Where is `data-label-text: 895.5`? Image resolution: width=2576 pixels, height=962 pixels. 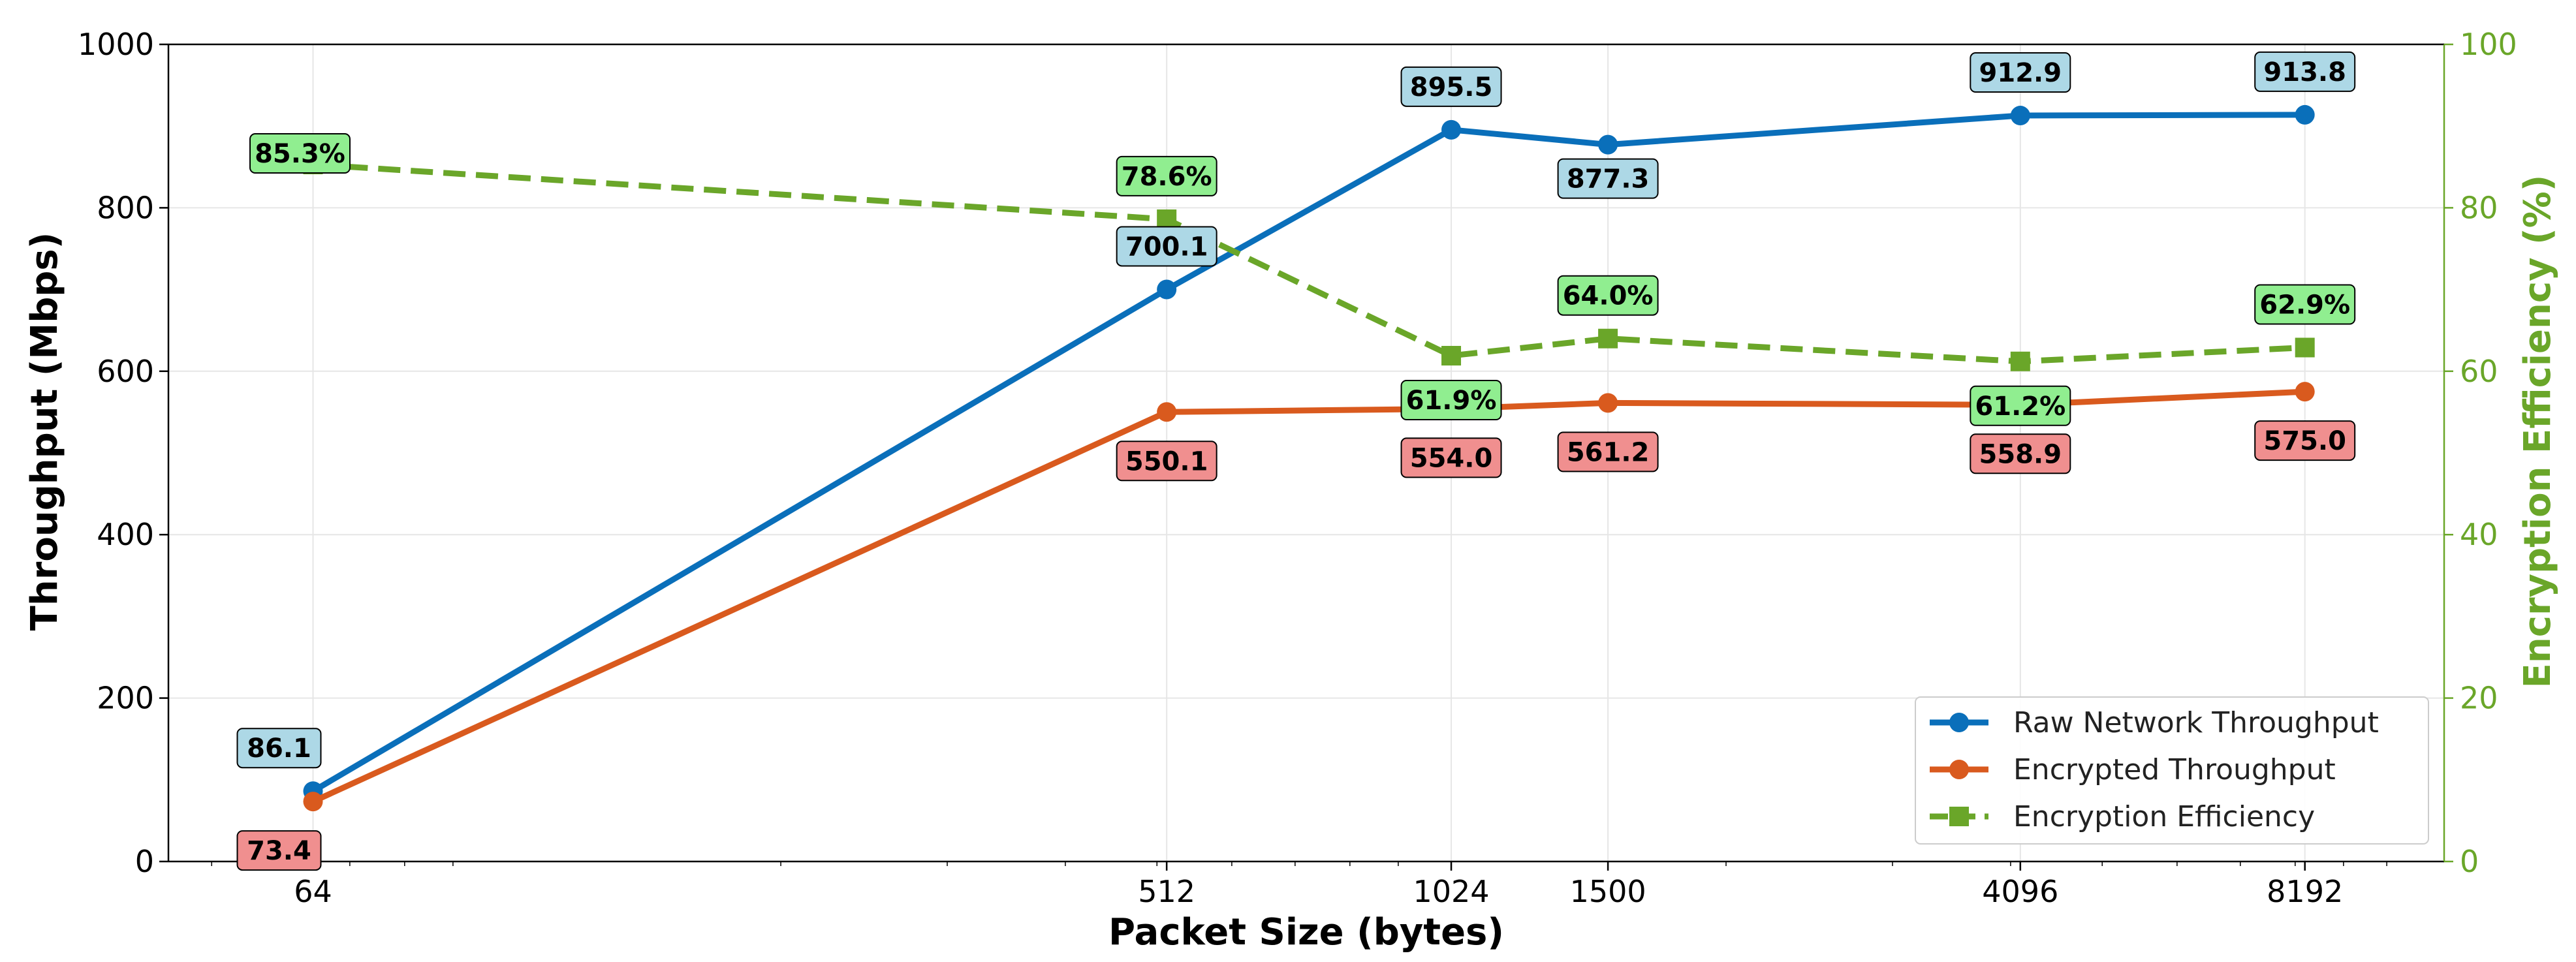 data-label-text: 895.5 is located at coordinates (1451, 87).